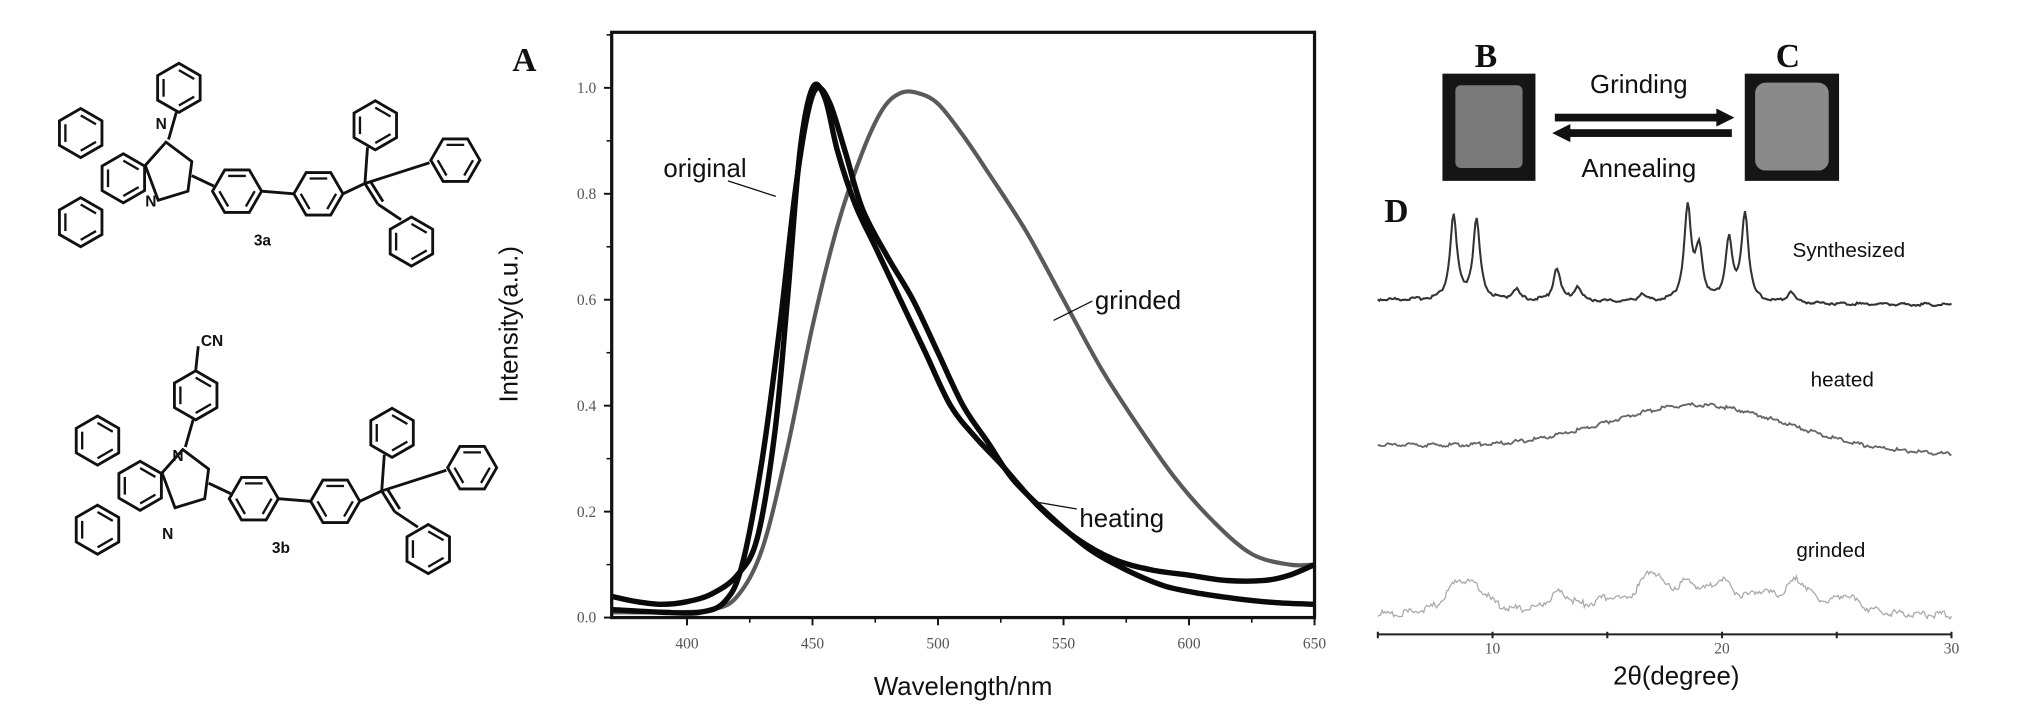  Describe the element at coordinates (704, 169) in the screenshot. I see `annotation-original: original` at that location.